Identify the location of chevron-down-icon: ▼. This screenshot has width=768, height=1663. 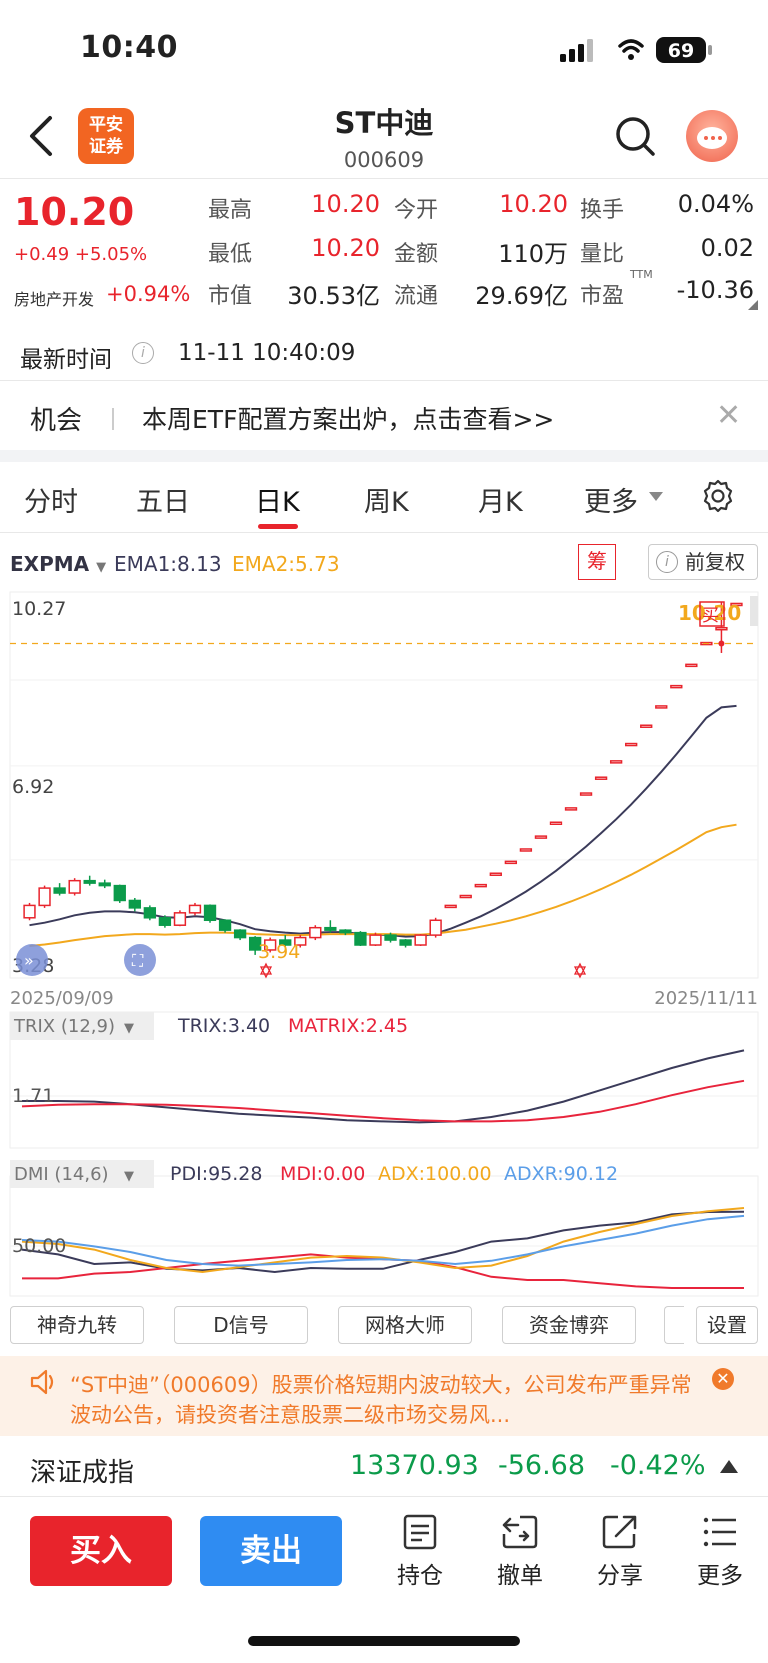
(129, 1028).